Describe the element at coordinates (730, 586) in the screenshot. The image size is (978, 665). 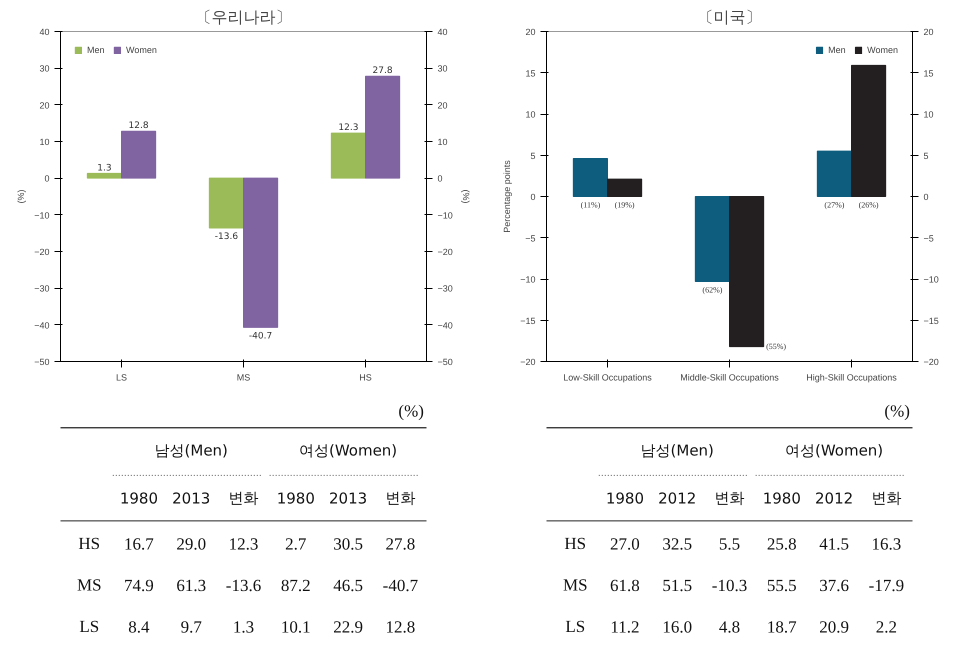
I see `data-label: -10.3` at that location.